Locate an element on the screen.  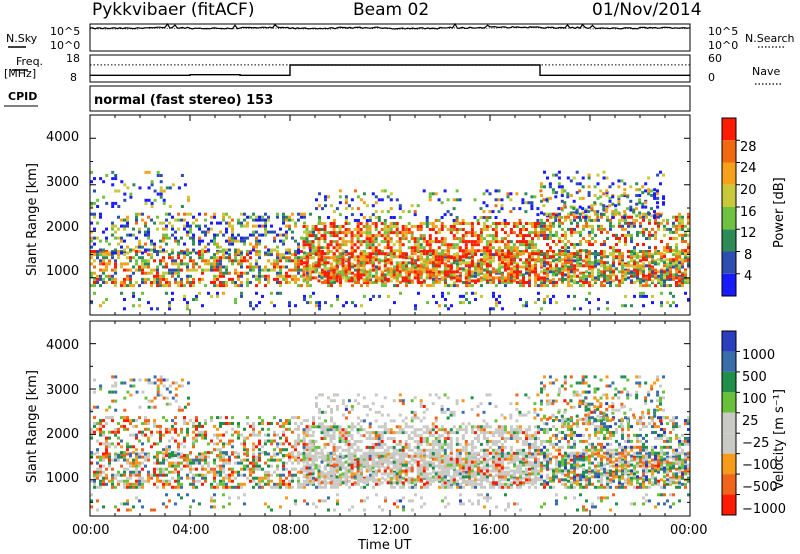
cpid-panel-frame is located at coordinates (390, 98).